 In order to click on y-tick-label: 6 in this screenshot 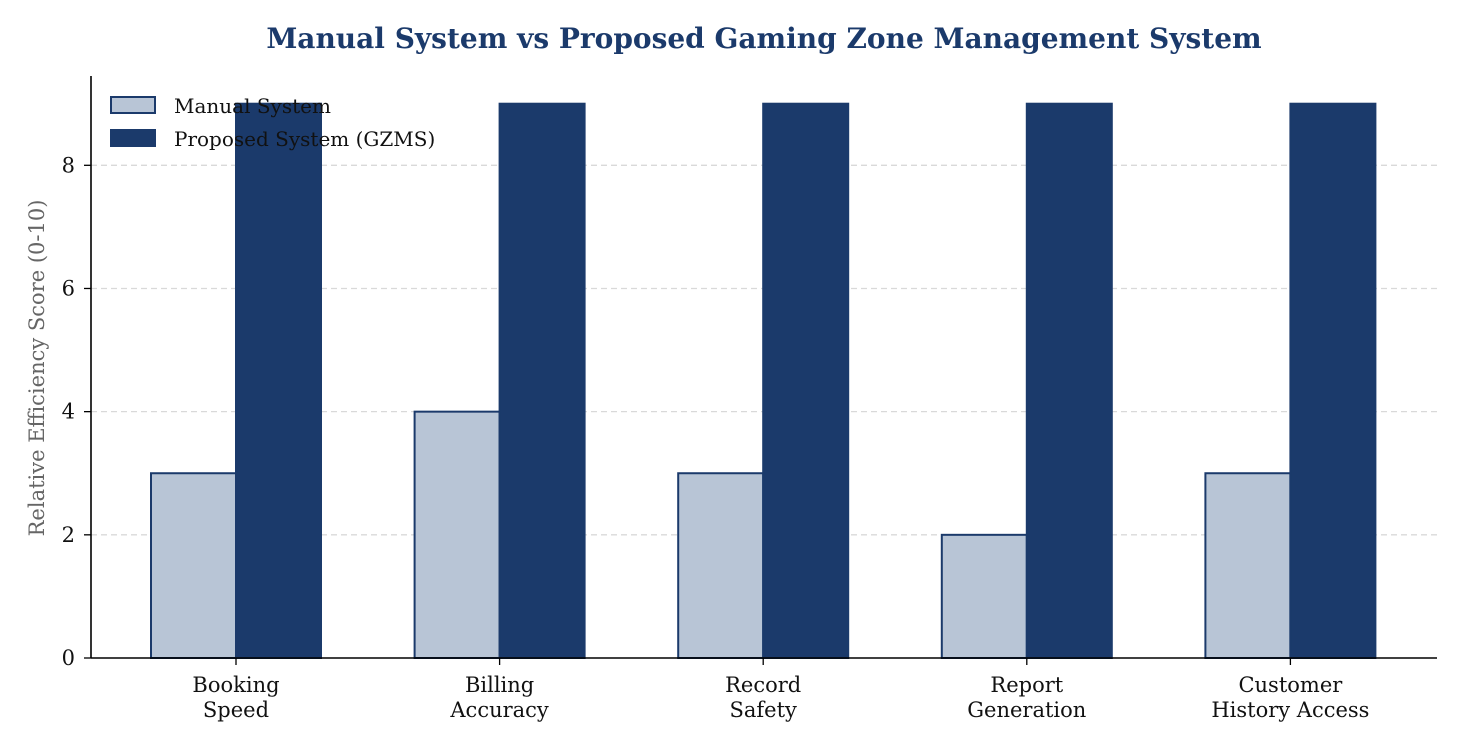, I will do `click(68, 288)`.